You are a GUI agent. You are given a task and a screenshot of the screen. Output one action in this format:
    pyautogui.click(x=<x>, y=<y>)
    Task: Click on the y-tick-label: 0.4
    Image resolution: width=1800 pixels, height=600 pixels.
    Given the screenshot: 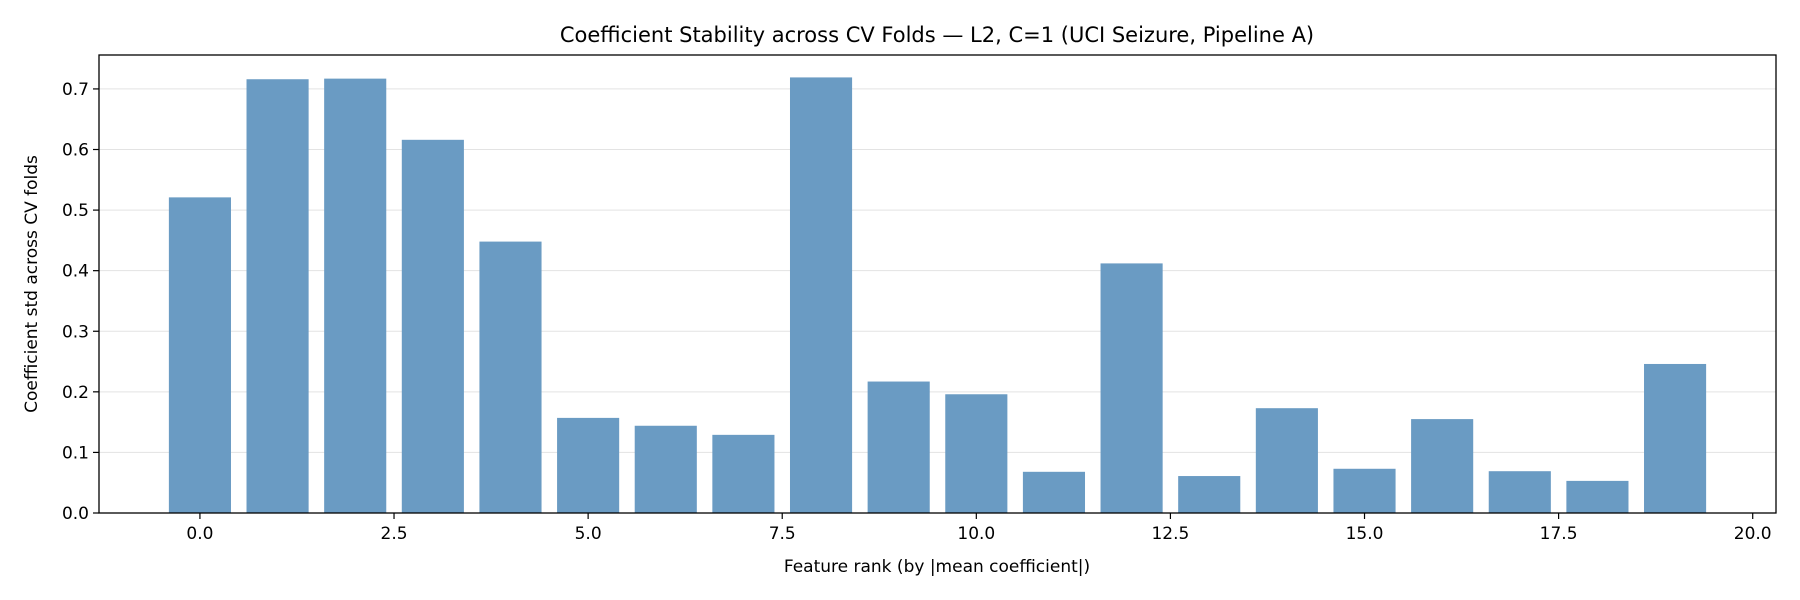 What is the action you would take?
    pyautogui.click(x=75, y=272)
    